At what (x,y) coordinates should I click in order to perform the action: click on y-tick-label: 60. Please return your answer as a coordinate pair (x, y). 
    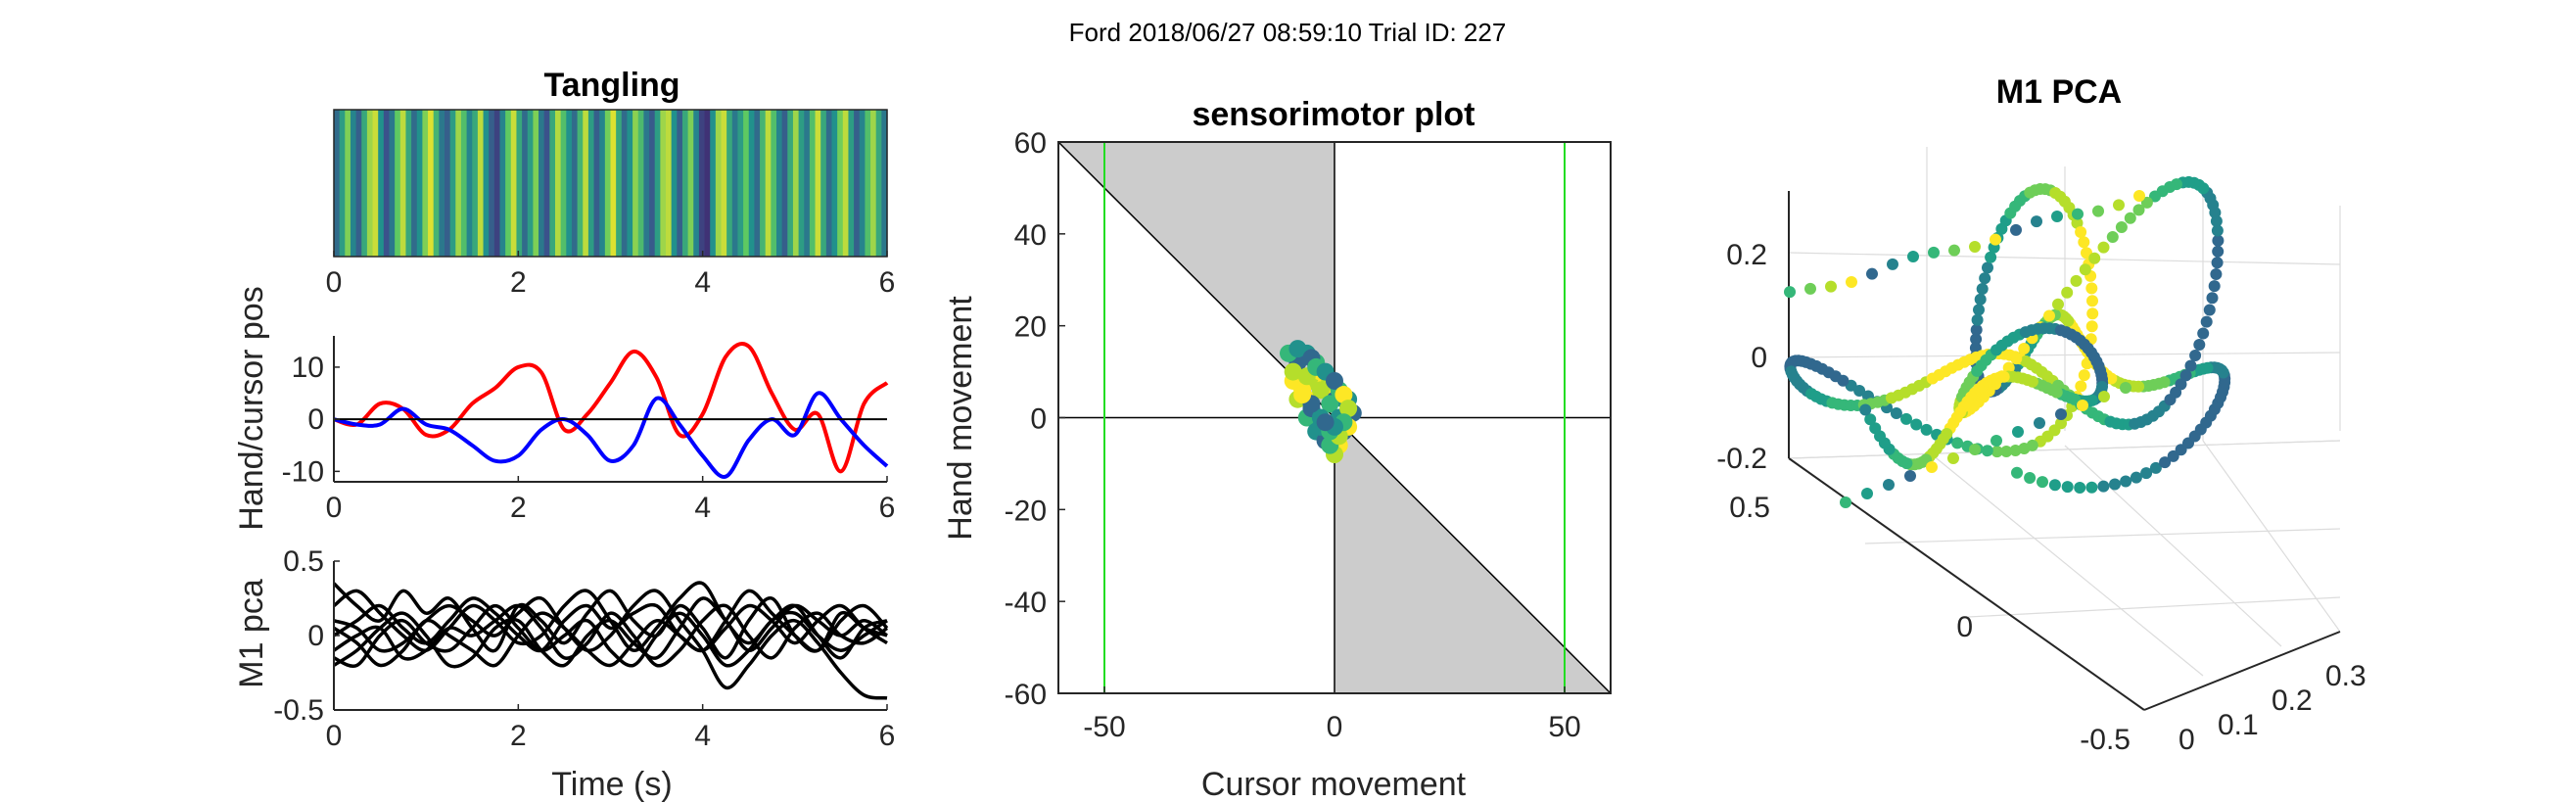
    Looking at the image, I should click on (1030, 144).